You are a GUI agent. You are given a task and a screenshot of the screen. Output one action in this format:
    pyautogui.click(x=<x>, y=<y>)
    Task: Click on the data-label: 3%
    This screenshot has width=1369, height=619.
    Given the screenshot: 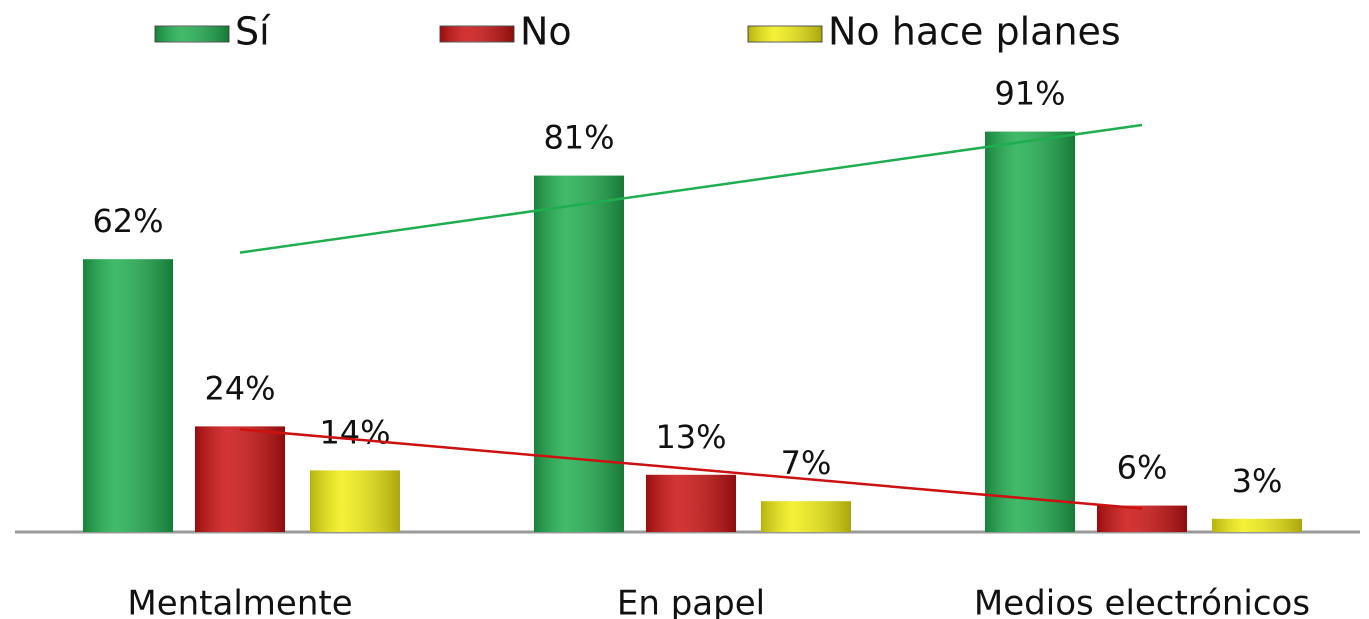 What is the action you would take?
    pyautogui.click(x=1257, y=481)
    